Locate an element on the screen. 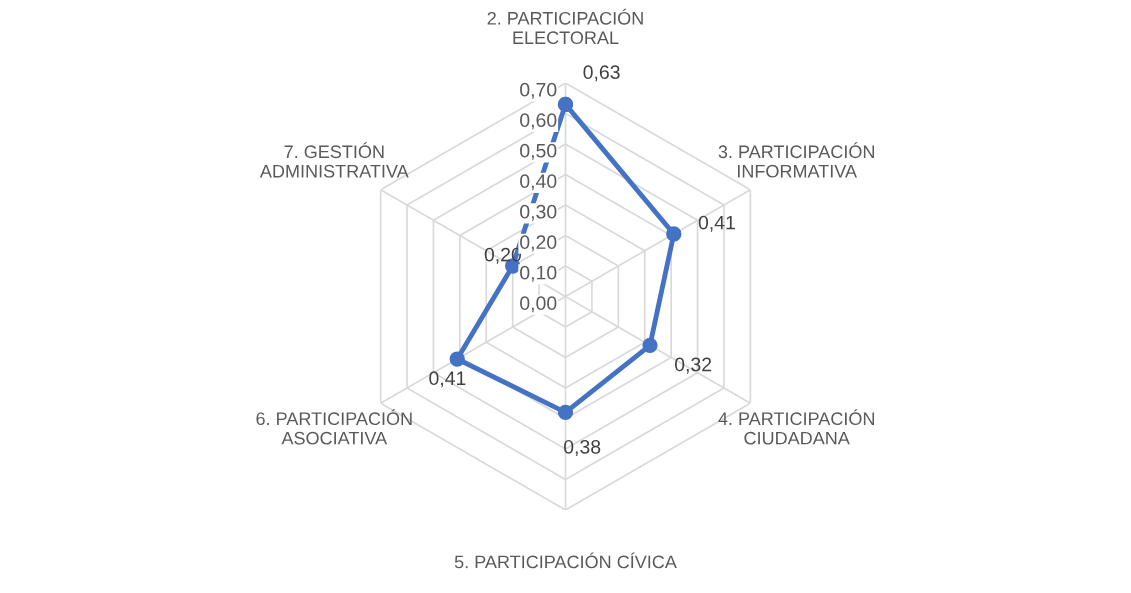 The height and width of the screenshot is (593, 1131). y-tick-label: 0,00 is located at coordinates (538, 304).